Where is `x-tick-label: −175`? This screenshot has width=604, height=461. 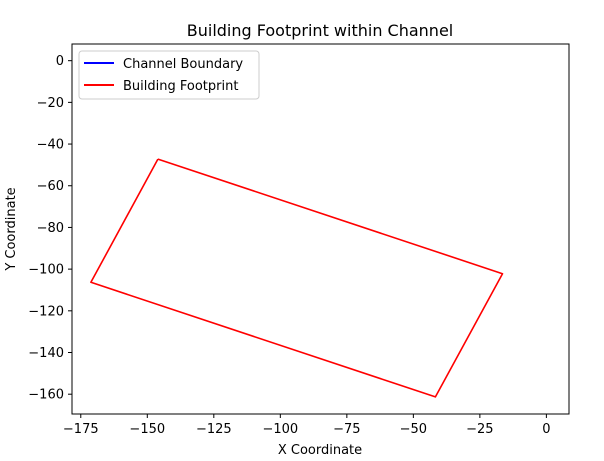
x-tick-label: −175 is located at coordinates (81, 429).